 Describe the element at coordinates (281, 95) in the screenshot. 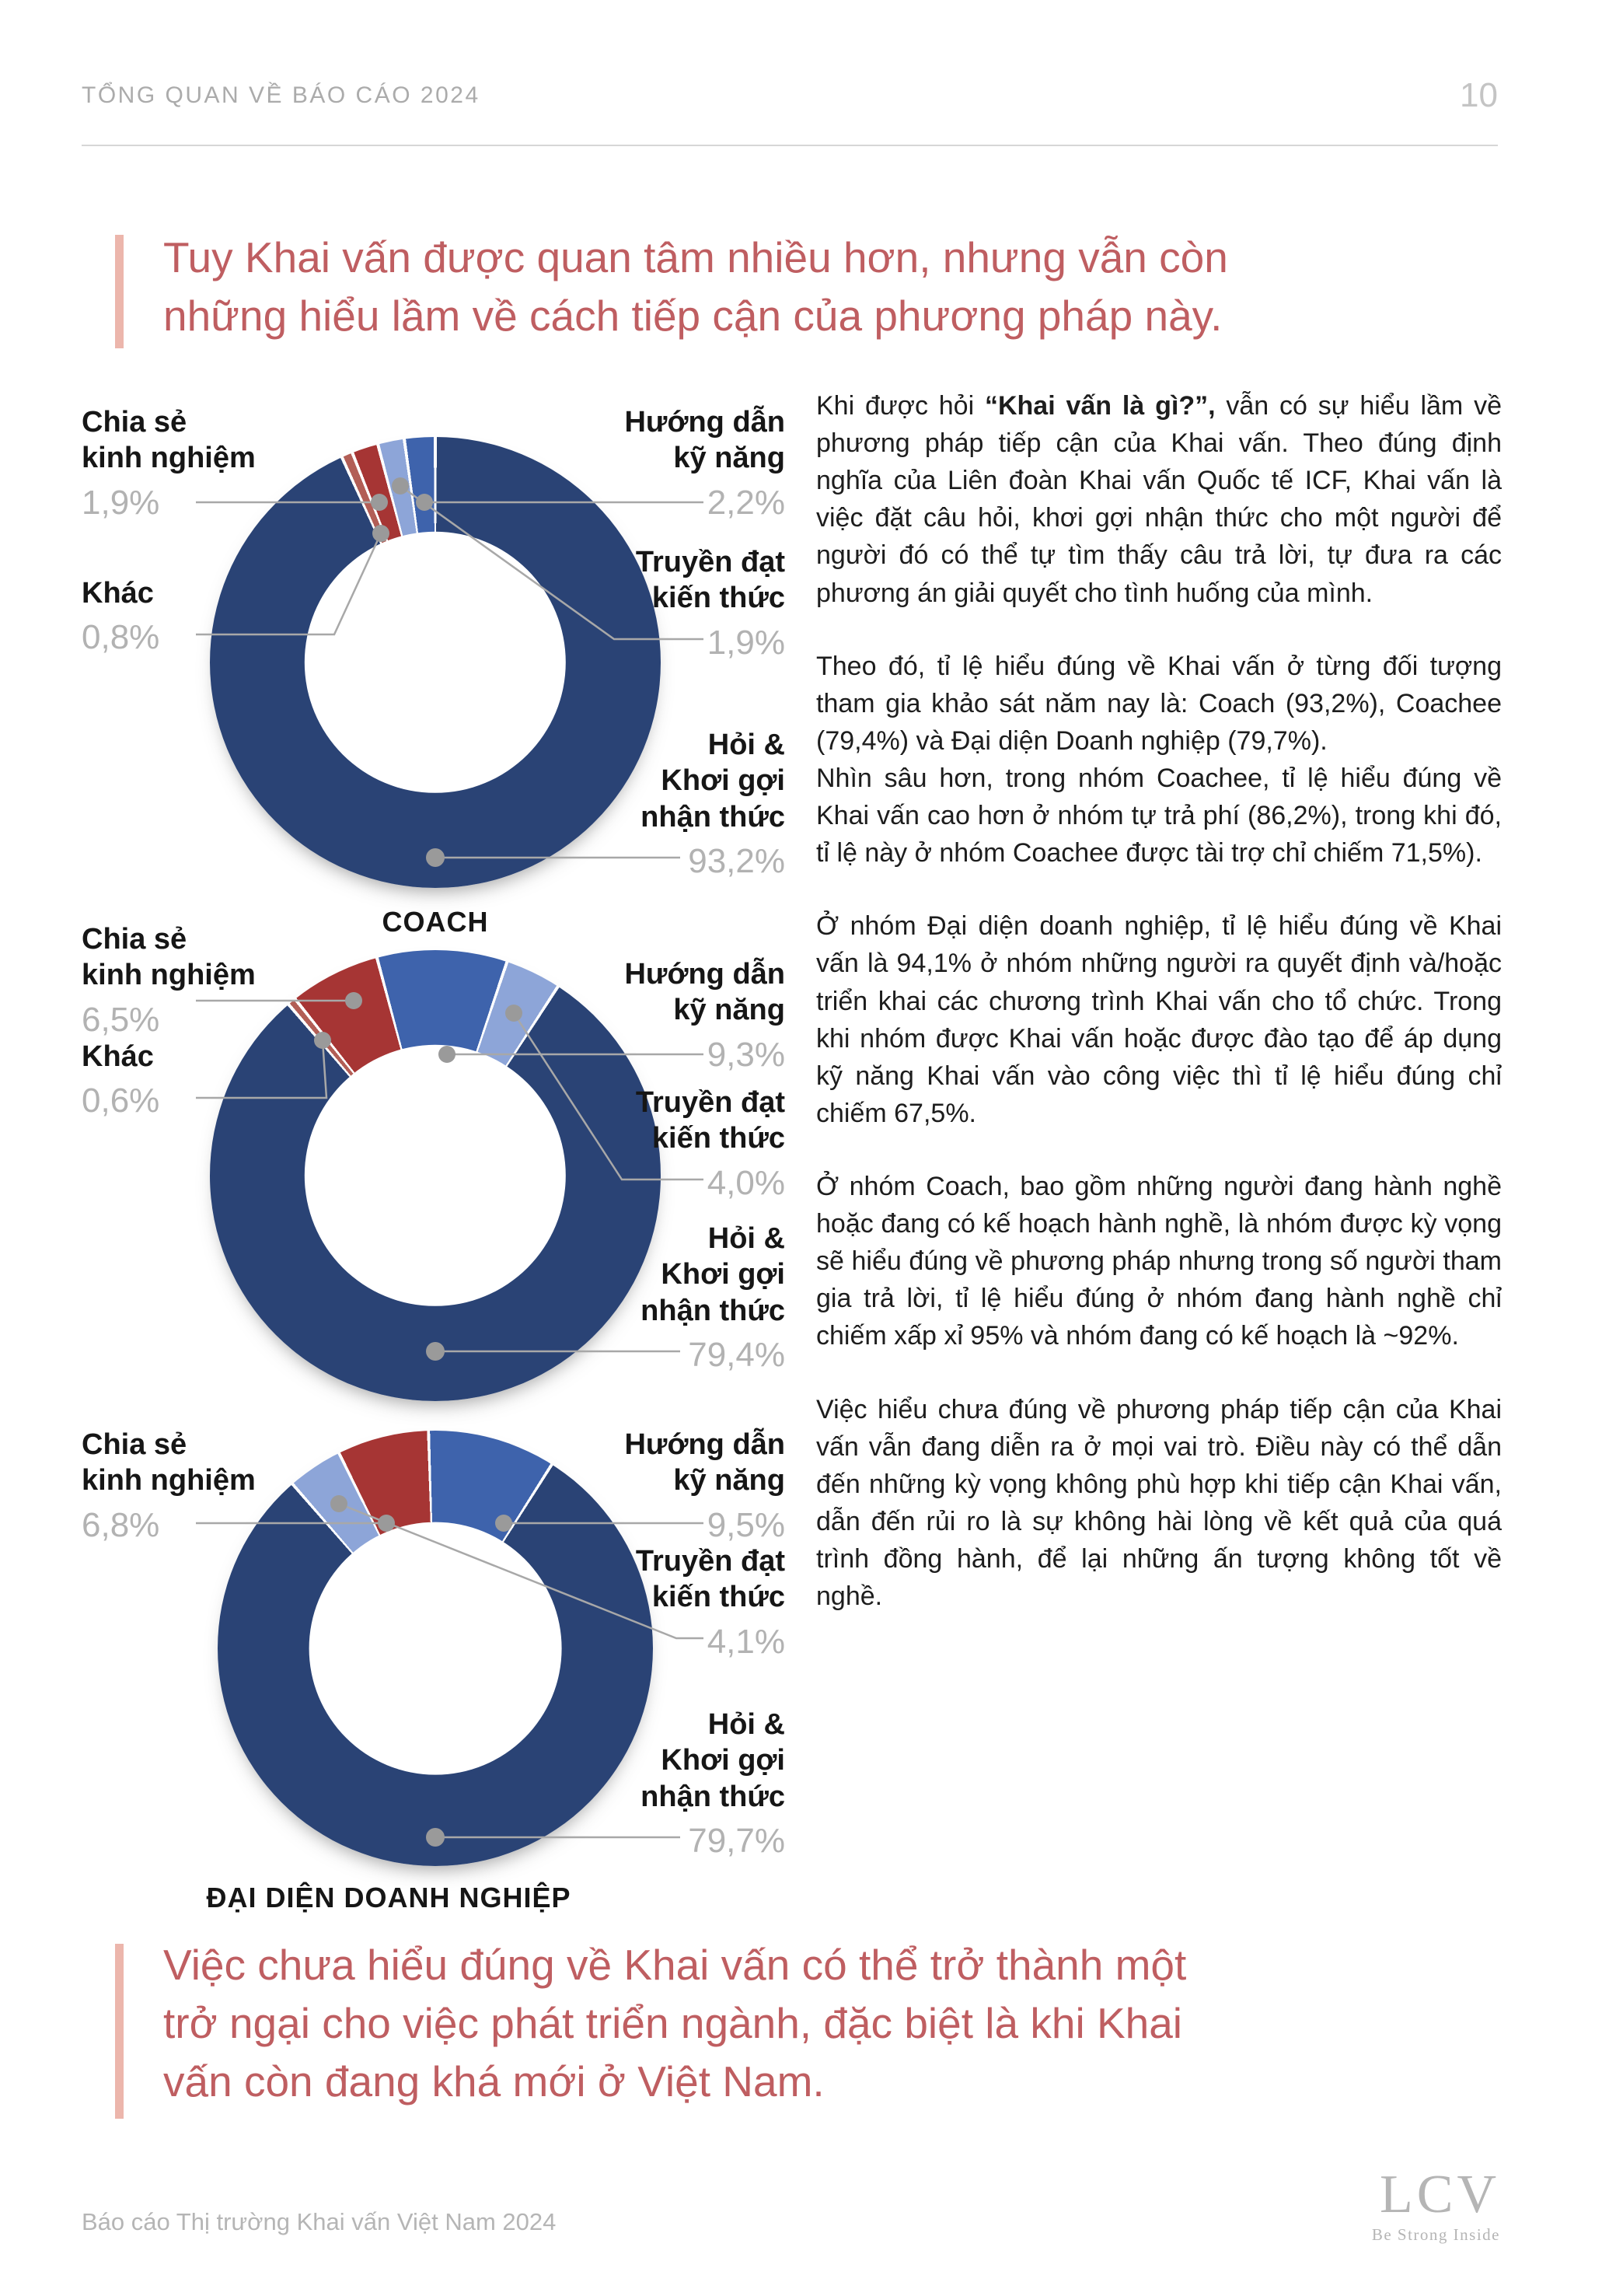

I see `report-section-header: TỔNG QUAN VỀ BÁO CÁO 2024` at that location.